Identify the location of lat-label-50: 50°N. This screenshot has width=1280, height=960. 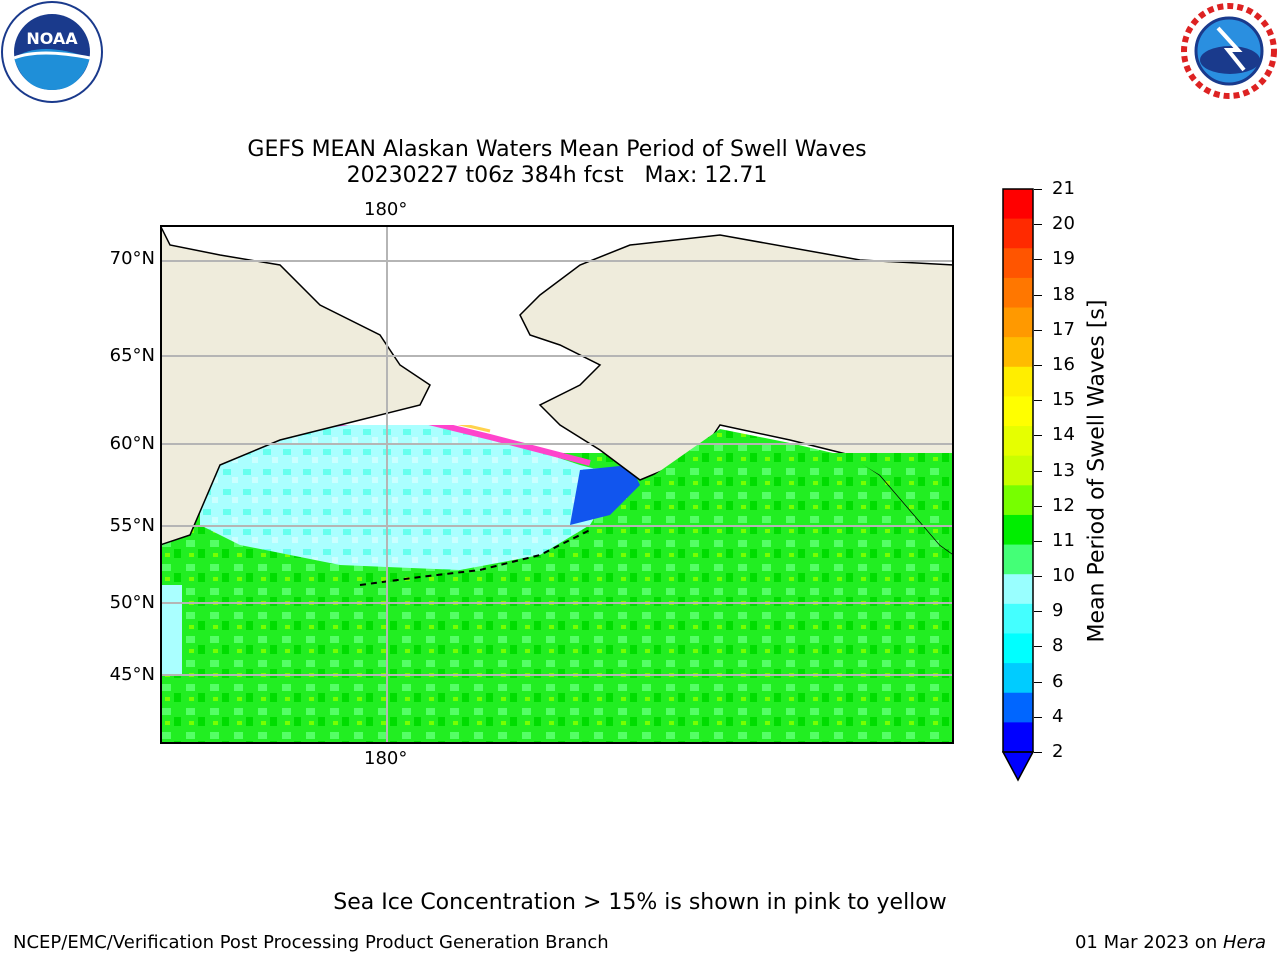
(132, 602).